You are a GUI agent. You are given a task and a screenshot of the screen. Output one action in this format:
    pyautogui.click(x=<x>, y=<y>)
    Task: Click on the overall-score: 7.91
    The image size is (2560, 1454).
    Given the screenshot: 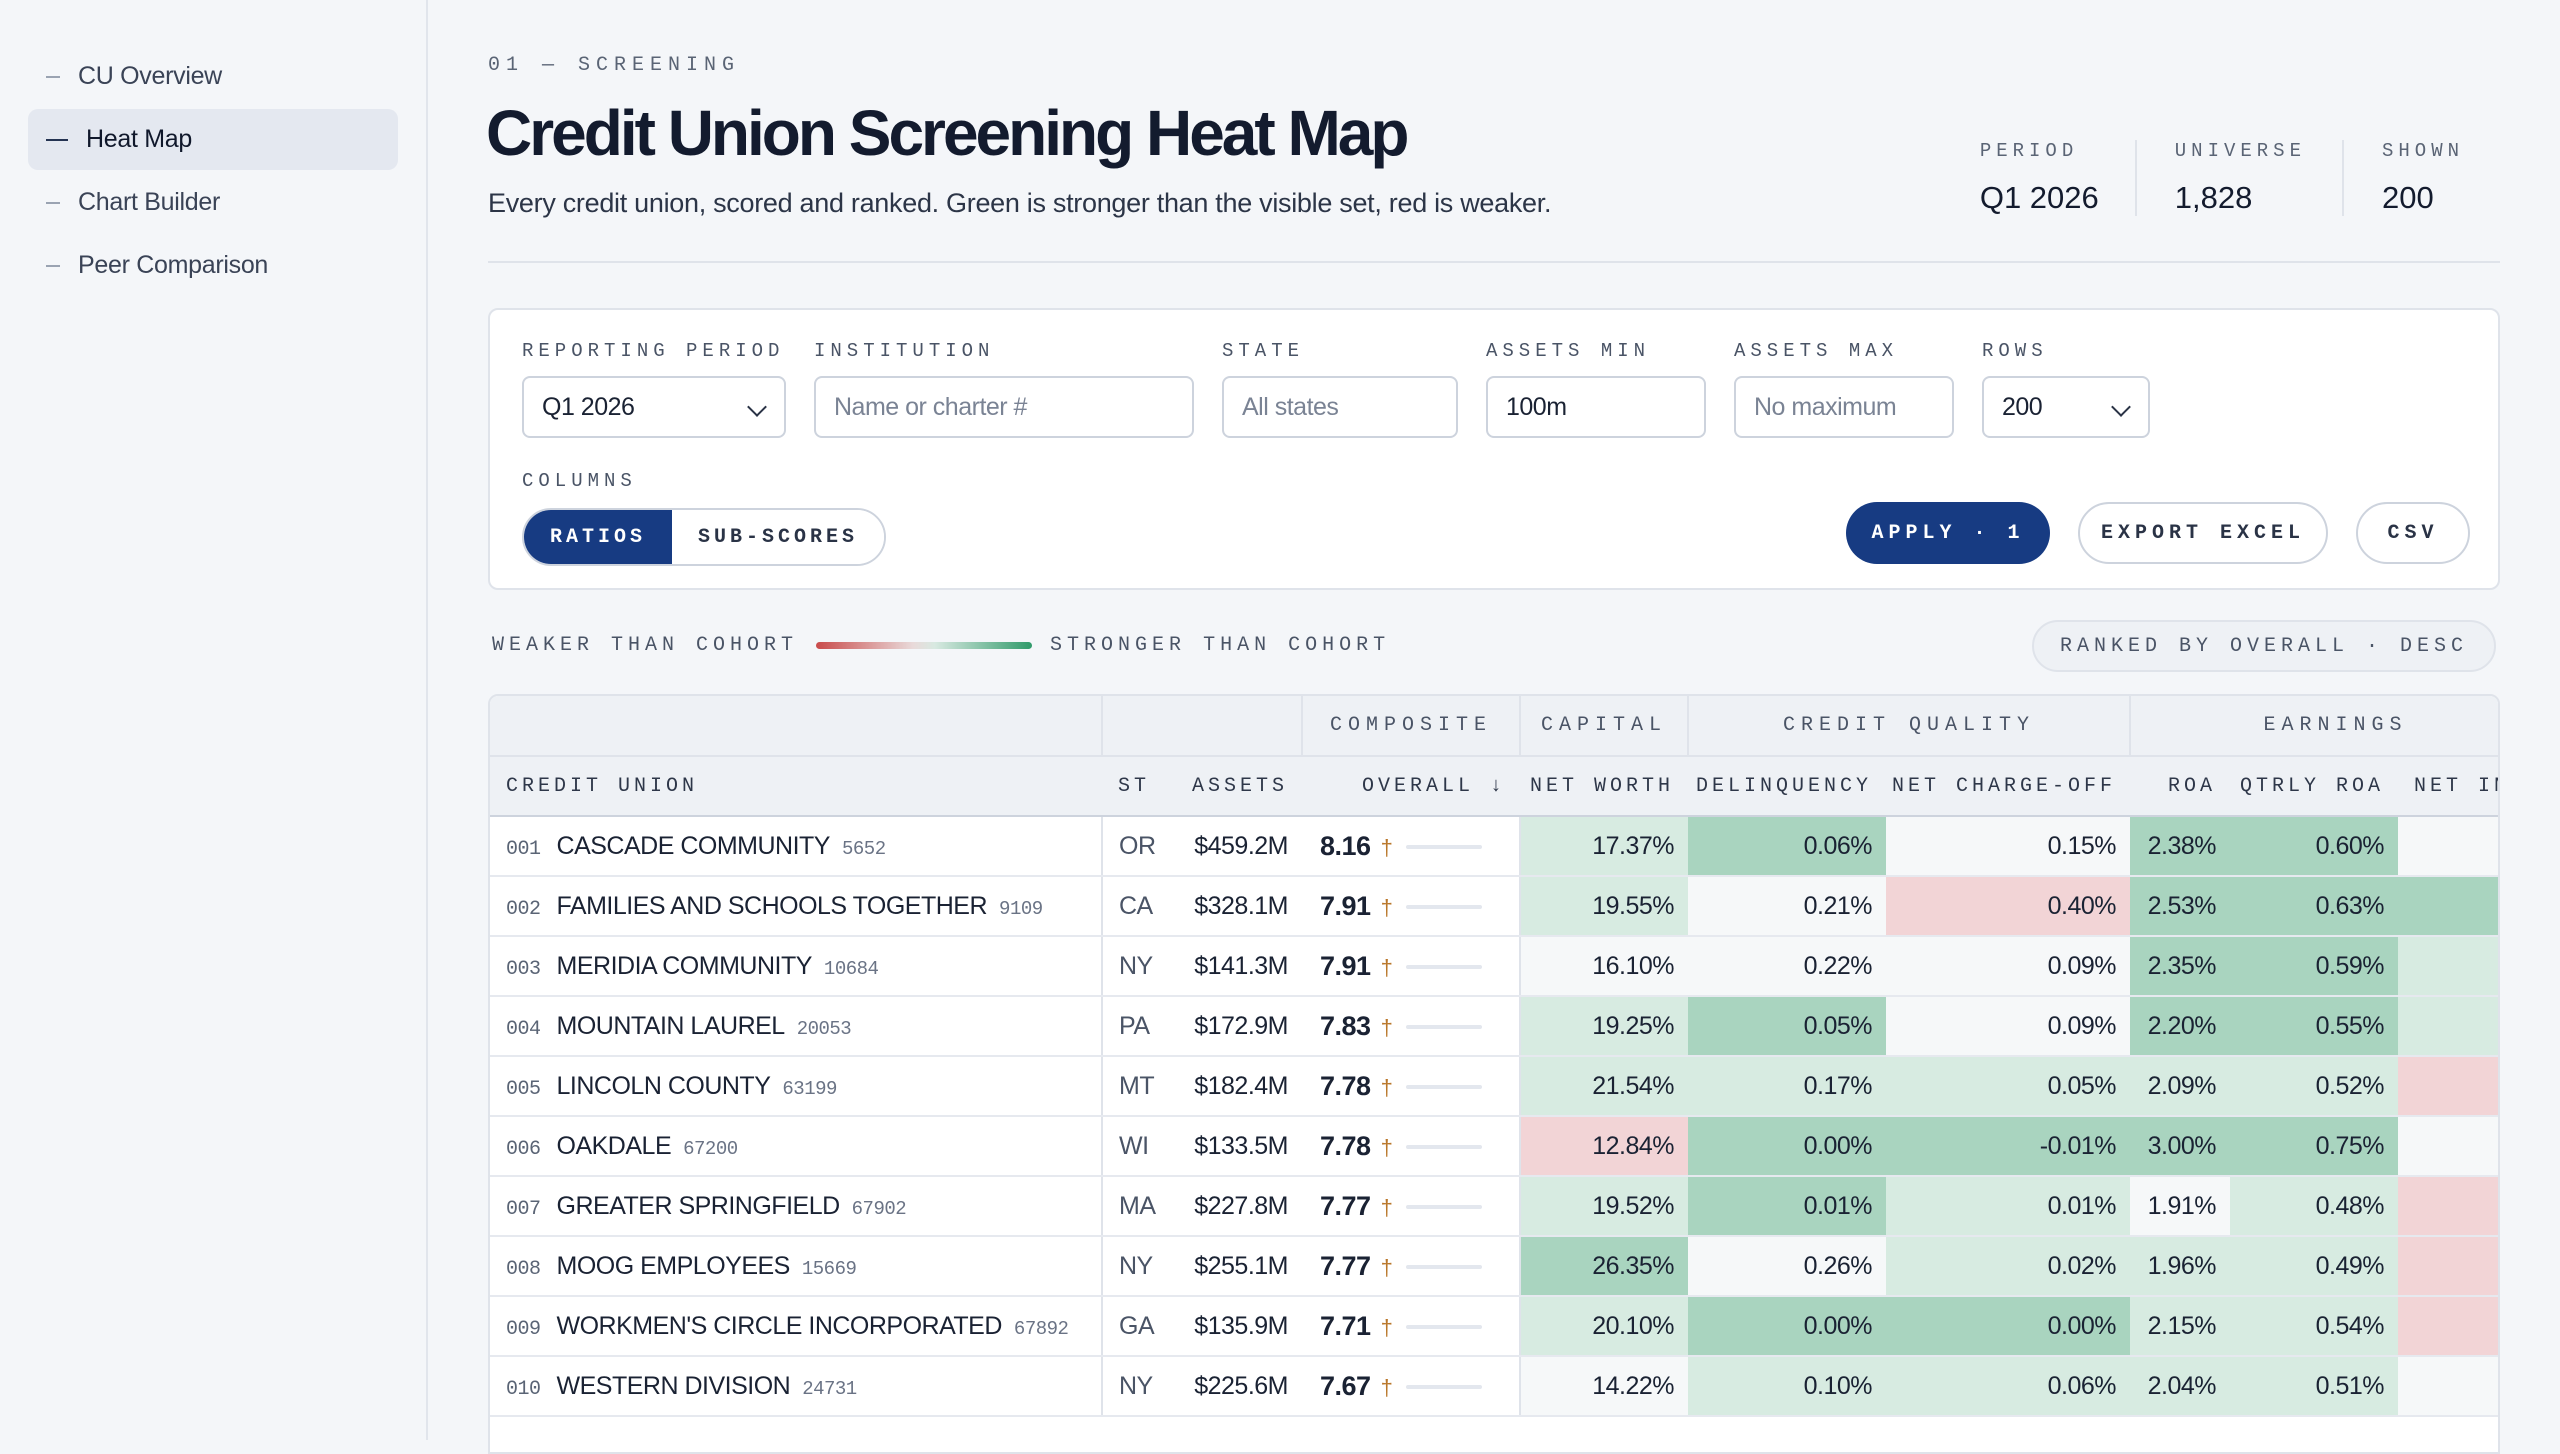 What is the action you would take?
    pyautogui.click(x=1345, y=965)
    